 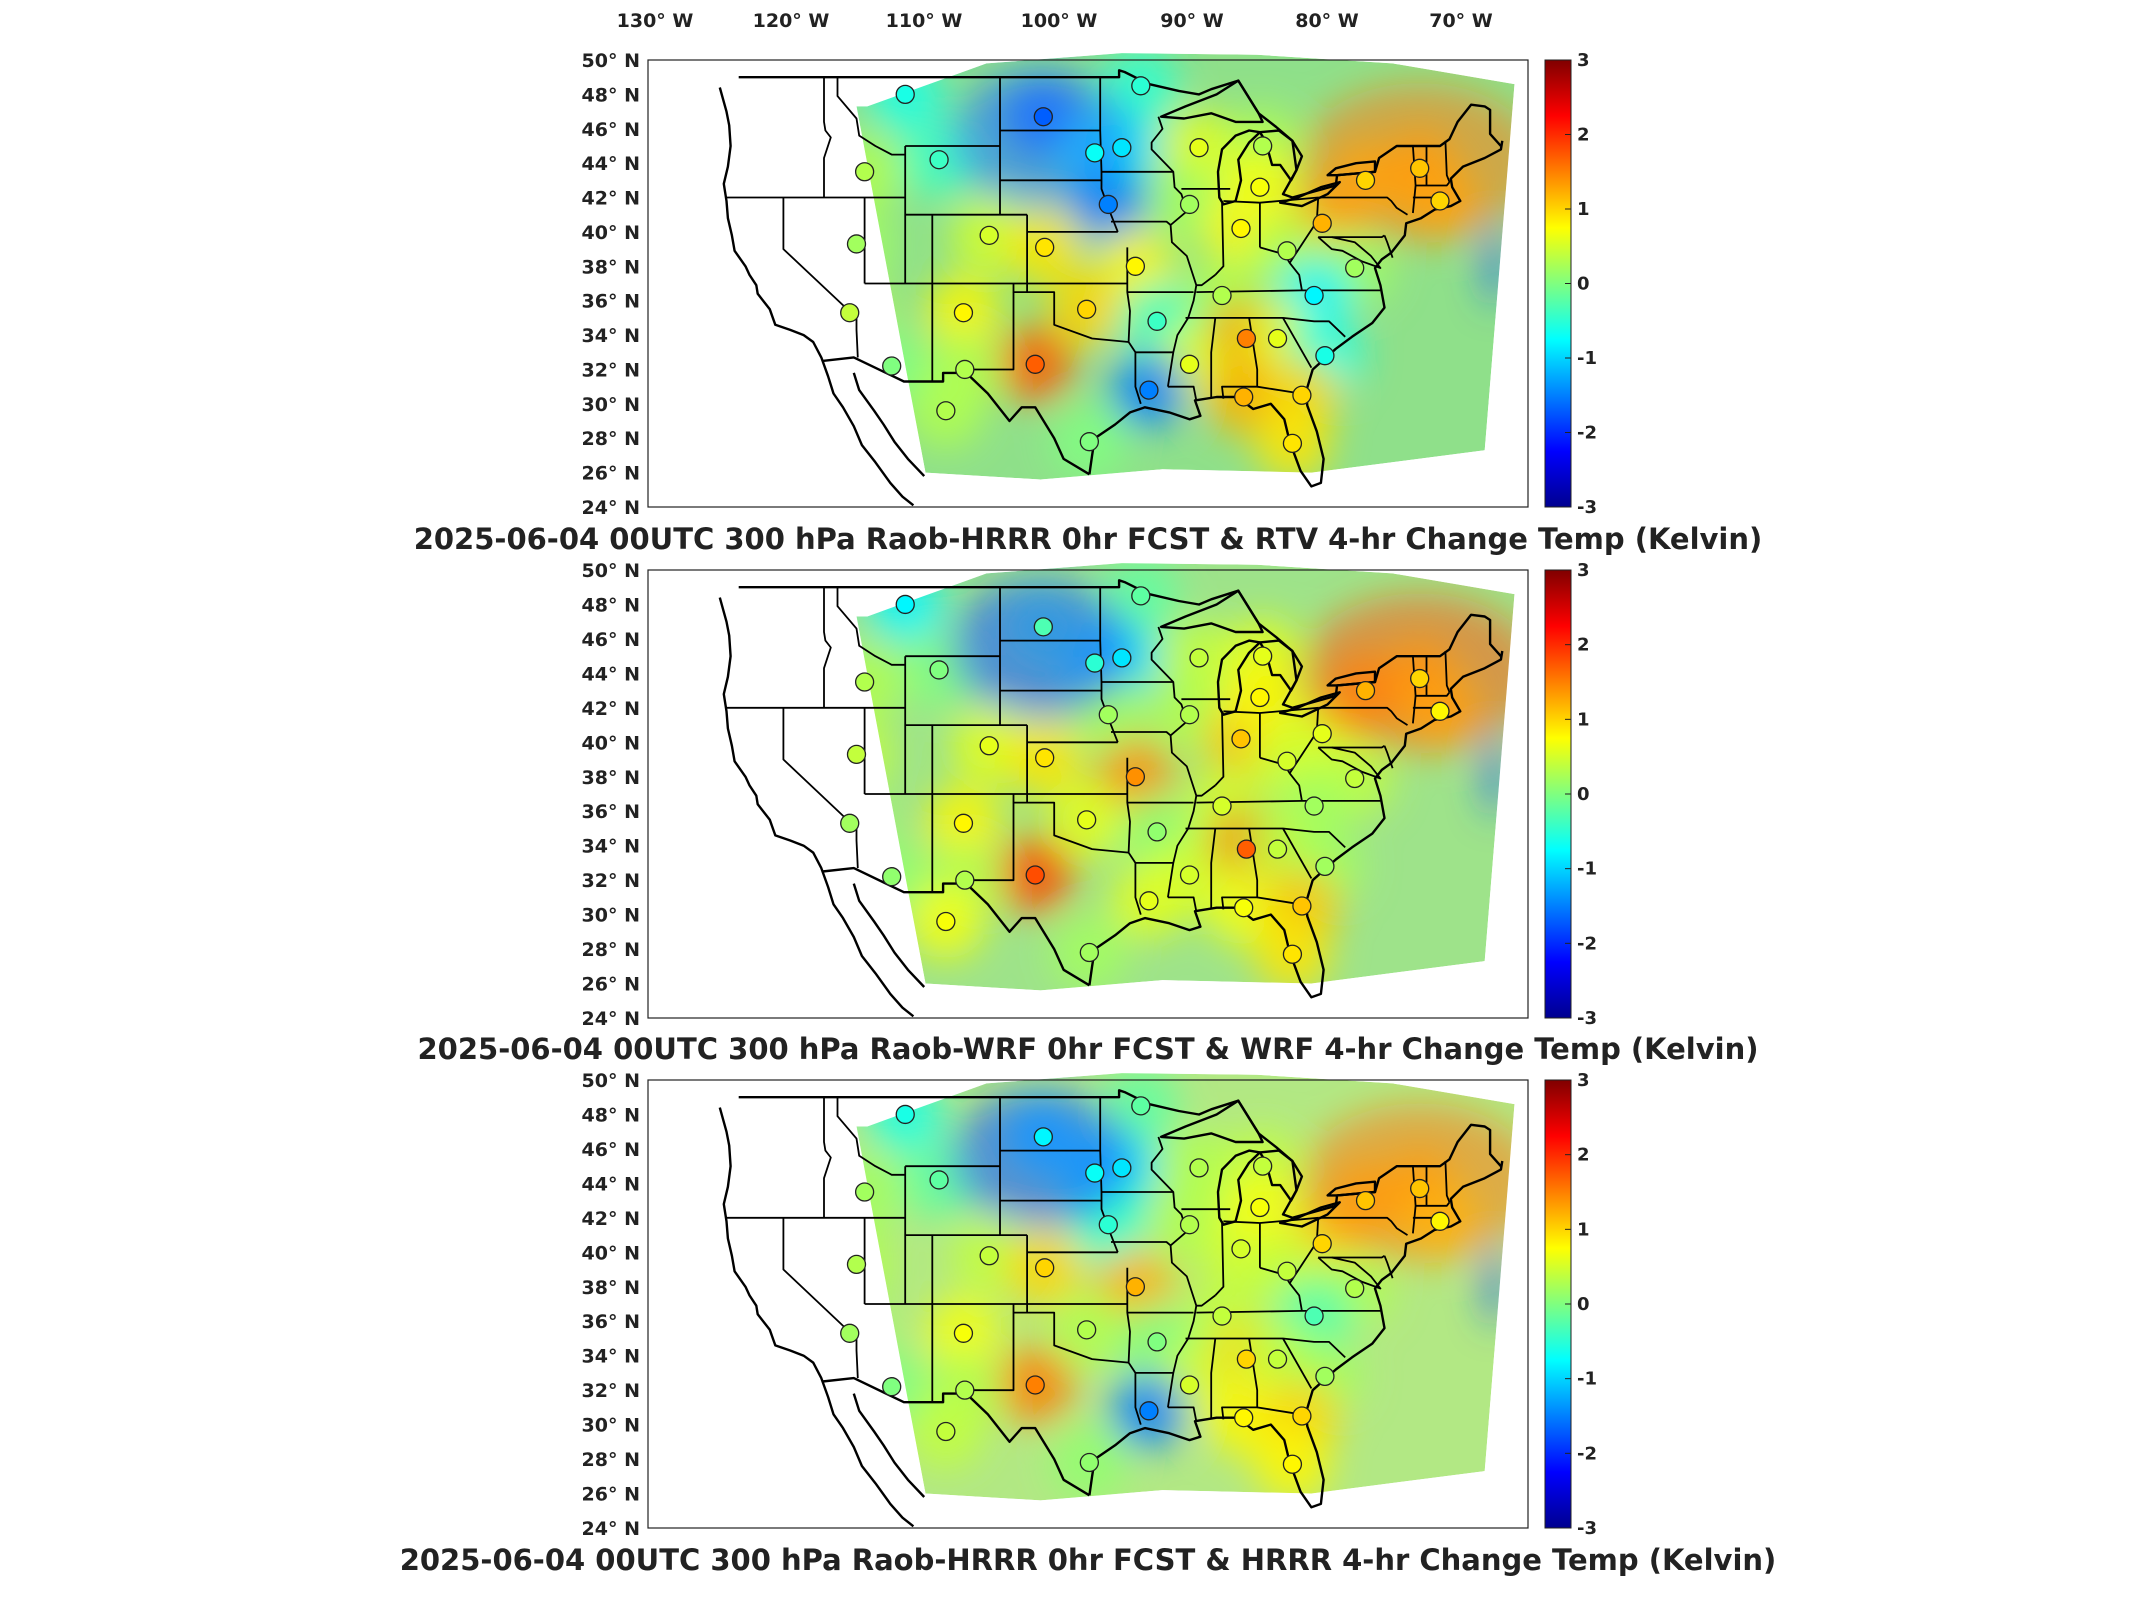 I want to click on raob-stations, so click(x=1145, y=1285).